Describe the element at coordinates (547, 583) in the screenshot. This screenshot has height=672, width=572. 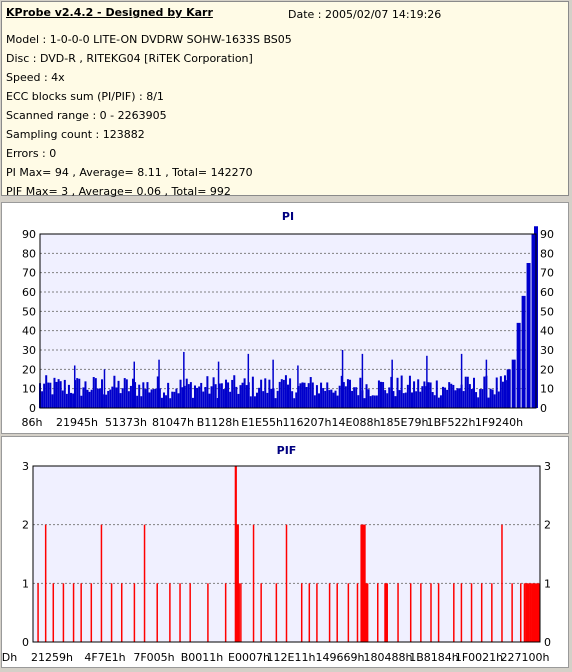
I see `y-tick-label-right: 1` at that location.